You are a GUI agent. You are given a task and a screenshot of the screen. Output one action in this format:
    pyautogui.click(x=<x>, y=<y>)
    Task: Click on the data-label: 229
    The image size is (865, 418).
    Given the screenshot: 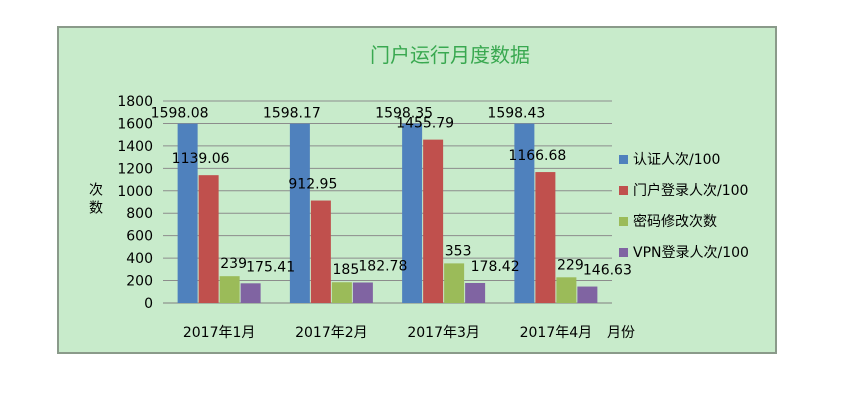 What is the action you would take?
    pyautogui.click(x=570, y=265)
    